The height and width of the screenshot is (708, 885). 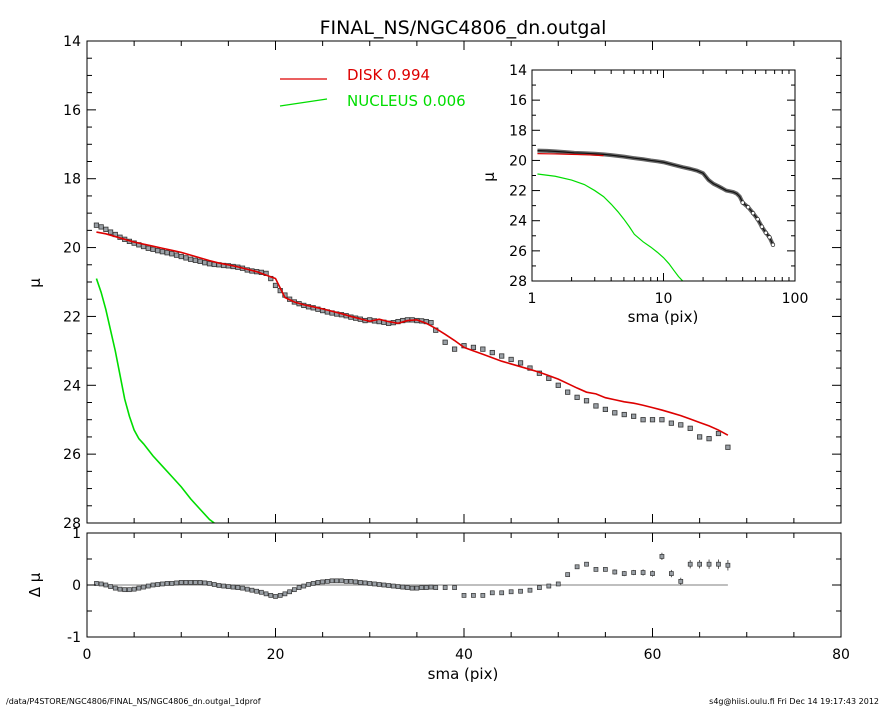 What do you see at coordinates (35, 584) in the screenshot?
I see `residual-y-axis-label: Δ μ` at bounding box center [35, 584].